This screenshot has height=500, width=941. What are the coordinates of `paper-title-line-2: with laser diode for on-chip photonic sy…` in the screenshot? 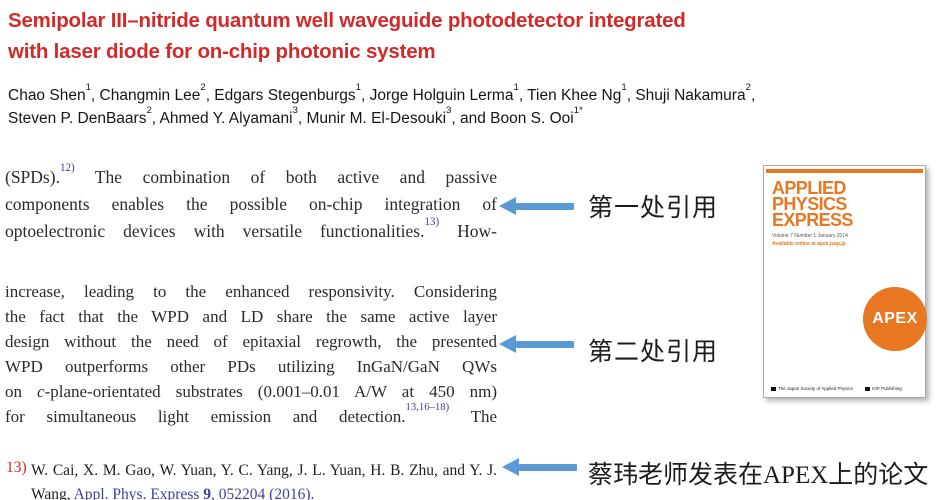 It's located at (222, 51).